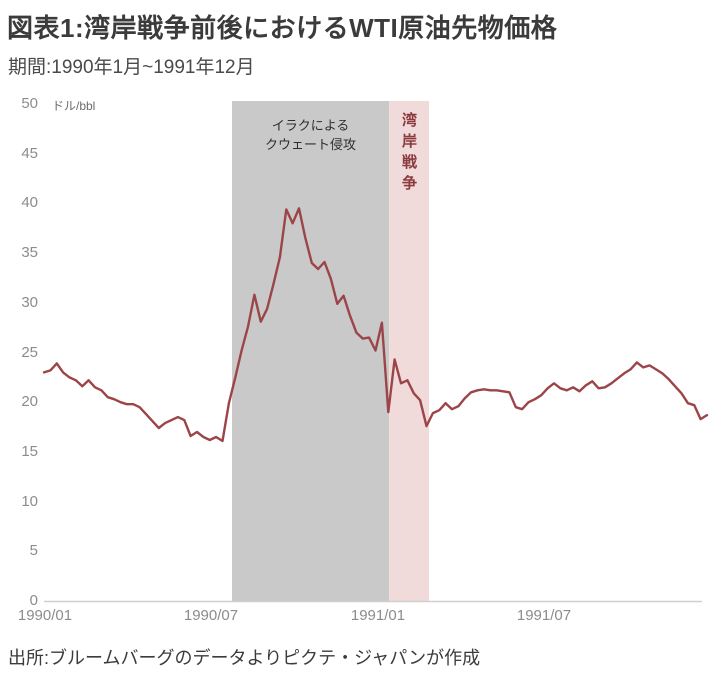 The image size is (711, 681). What do you see at coordinates (409, 351) in the screenshot?
I see `gulf-war-period-band` at bounding box center [409, 351].